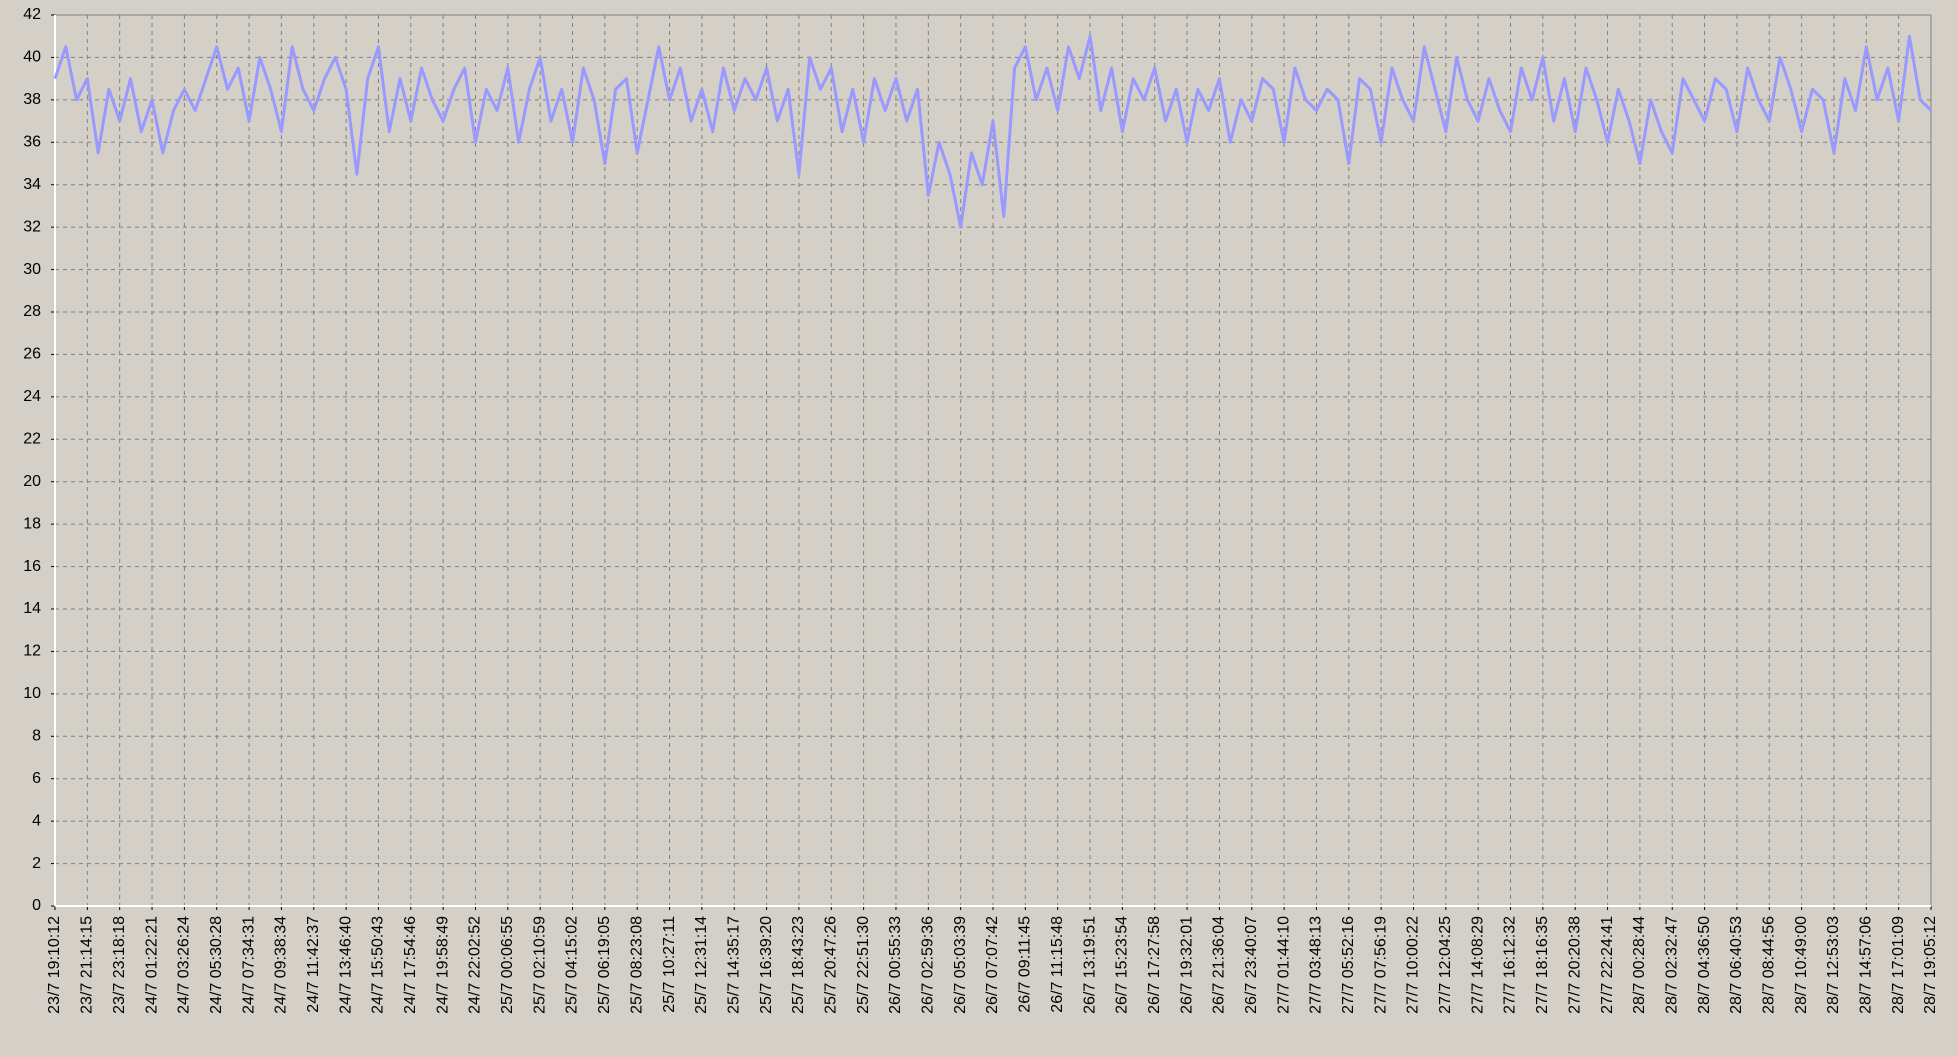 The height and width of the screenshot is (1057, 1957). I want to click on y-tick-label: 16, so click(32, 566).